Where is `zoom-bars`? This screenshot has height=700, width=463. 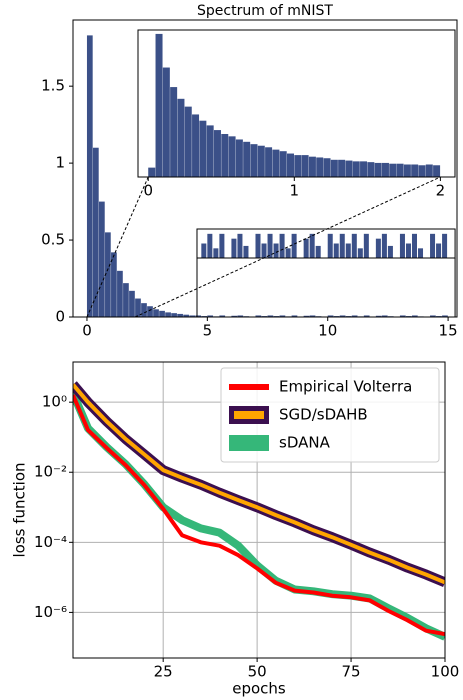
zoom-bars is located at coordinates (324, 245).